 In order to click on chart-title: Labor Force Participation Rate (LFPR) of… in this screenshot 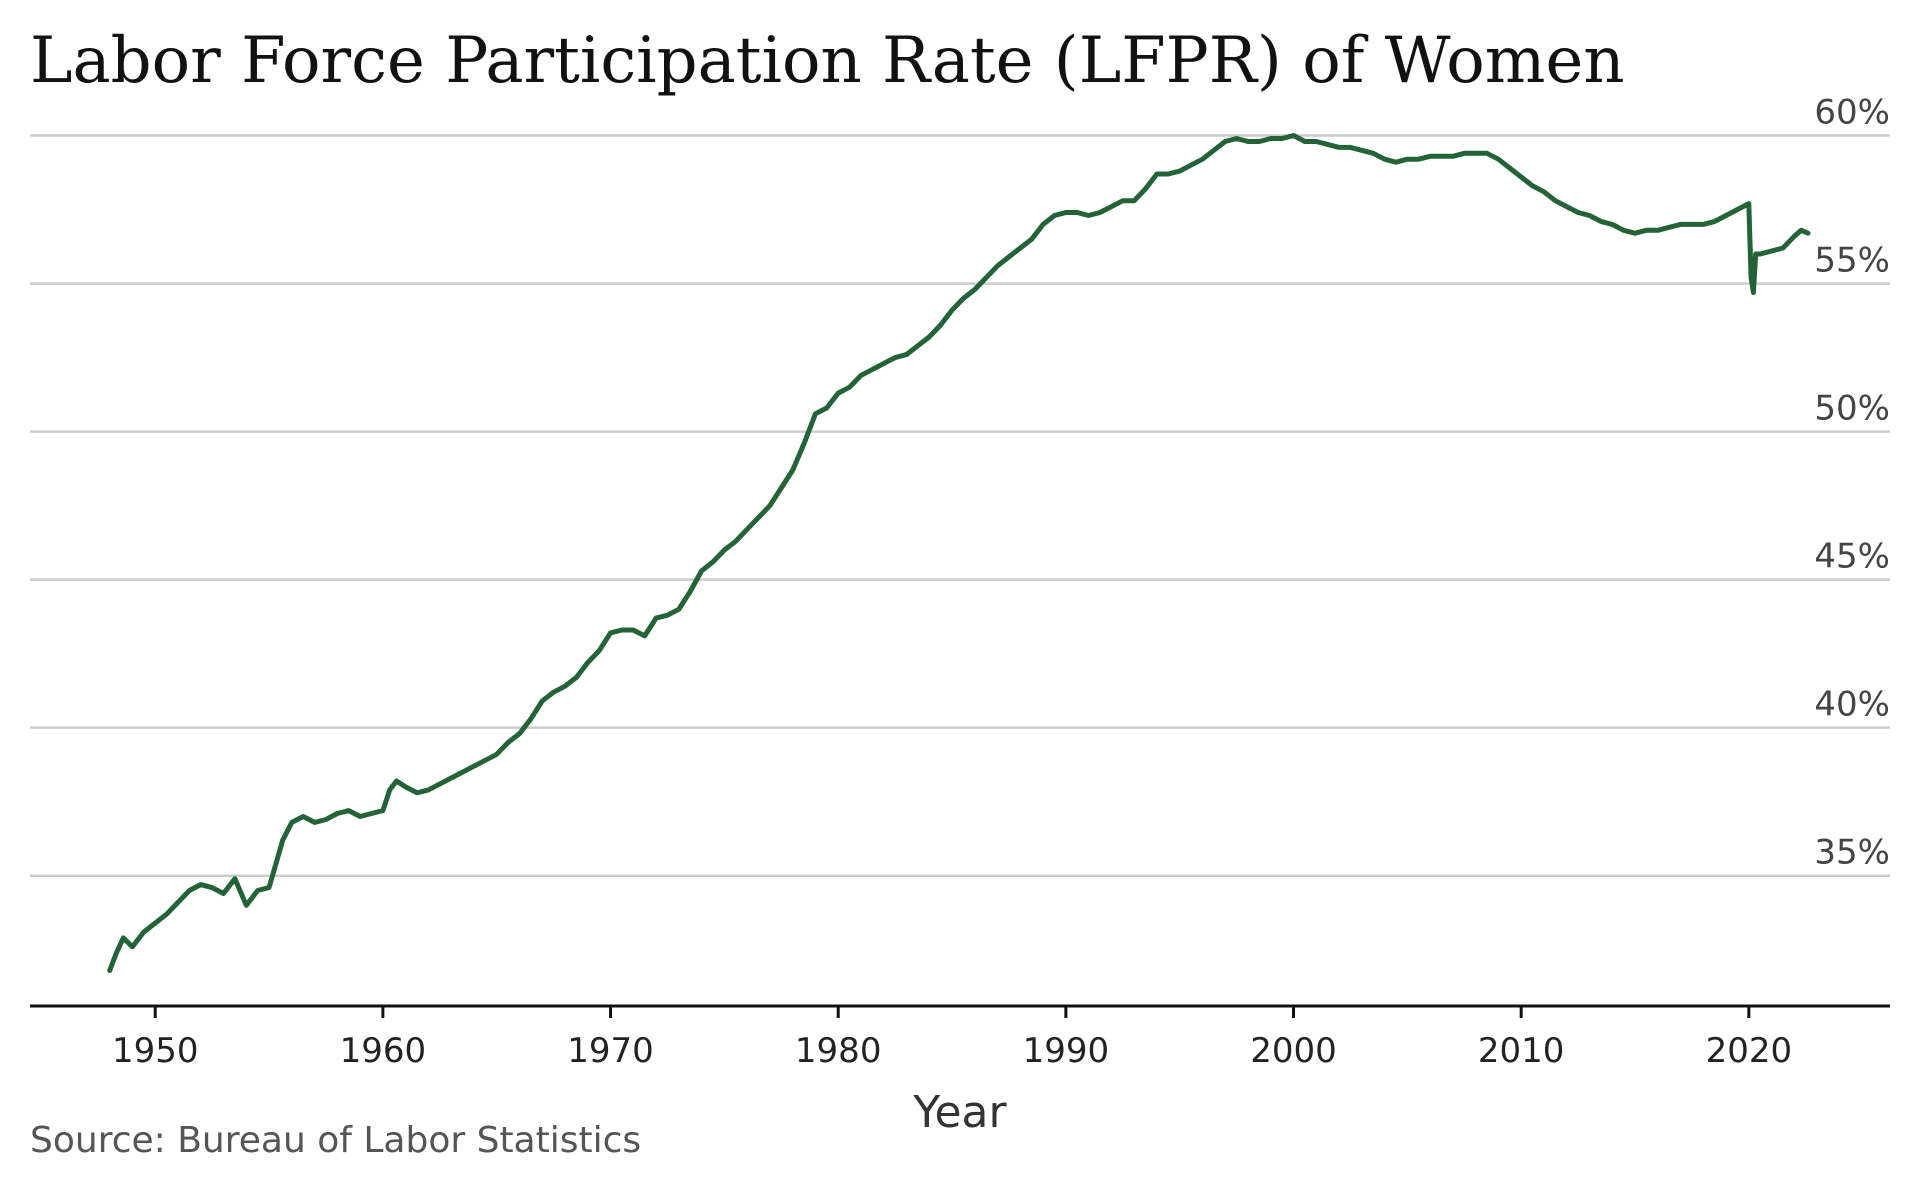, I will do `click(827, 61)`.